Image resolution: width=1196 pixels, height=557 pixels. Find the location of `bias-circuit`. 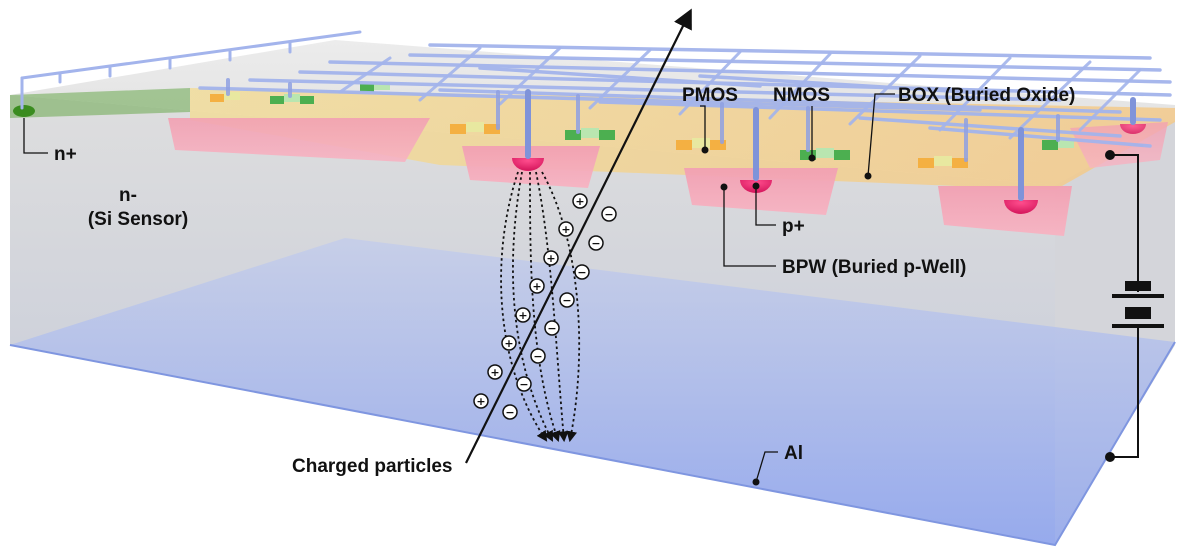

bias-circuit is located at coordinates (1134, 306).